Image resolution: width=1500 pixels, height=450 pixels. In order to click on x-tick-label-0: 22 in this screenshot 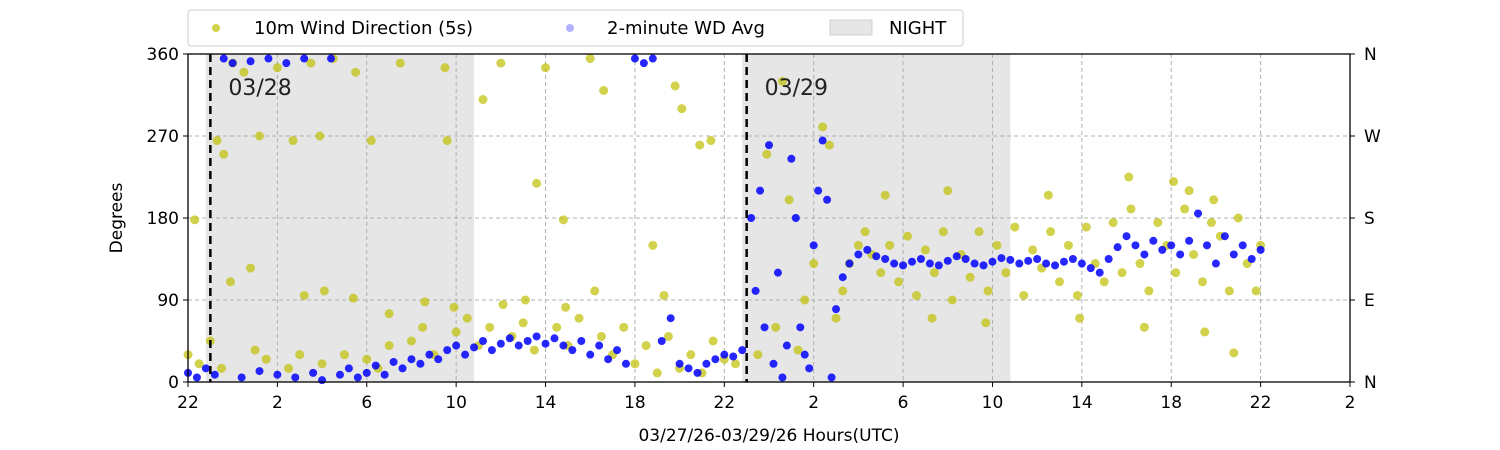, I will do `click(188, 403)`.